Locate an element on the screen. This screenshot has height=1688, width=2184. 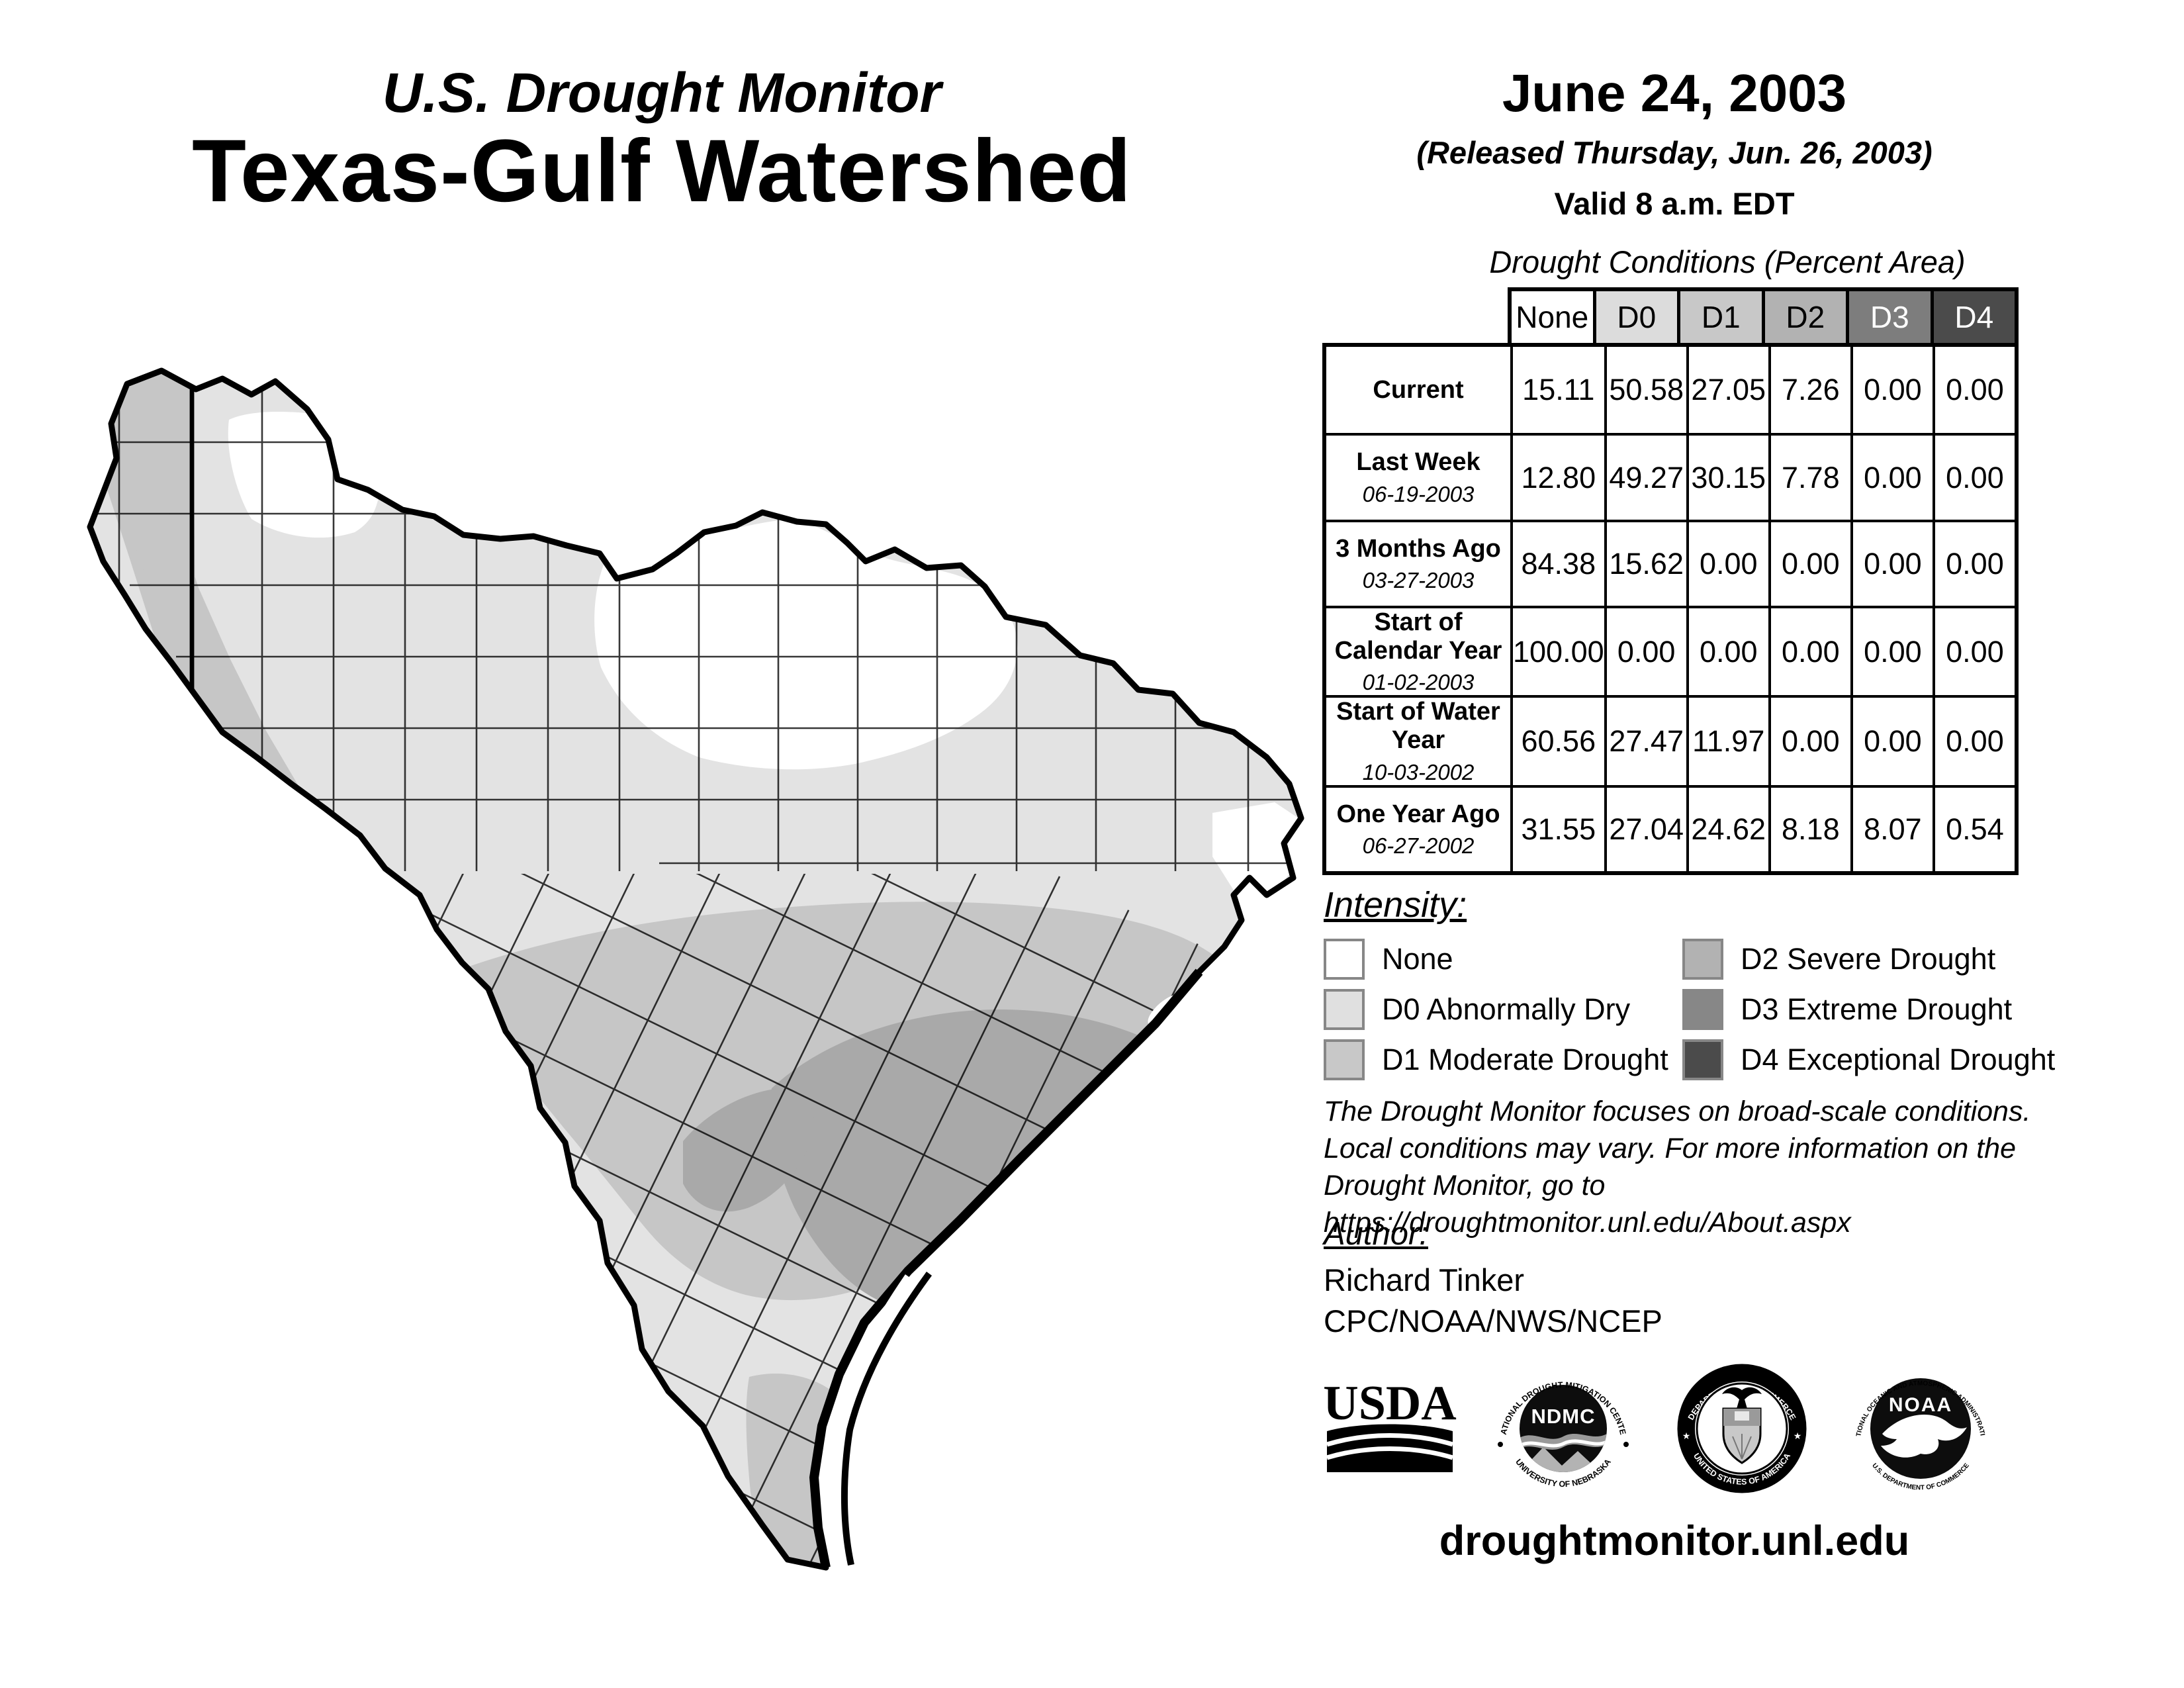
legend-swatch-d3 is located at coordinates (1703, 1009).